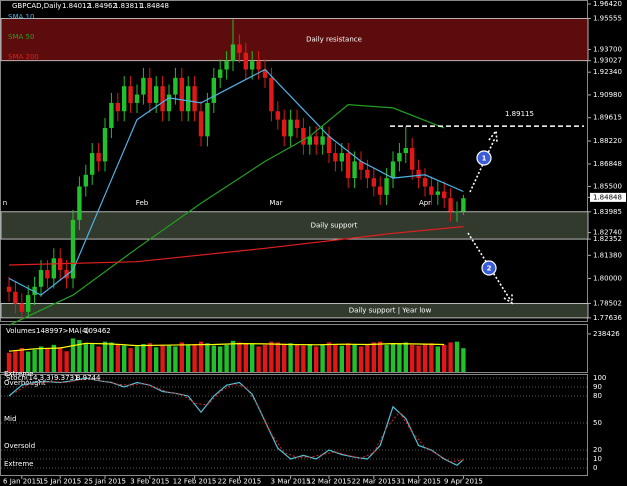 This screenshot has height=486, width=627. What do you see at coordinates (597, 459) in the screenshot?
I see `y-tick-label: 10` at bounding box center [597, 459].